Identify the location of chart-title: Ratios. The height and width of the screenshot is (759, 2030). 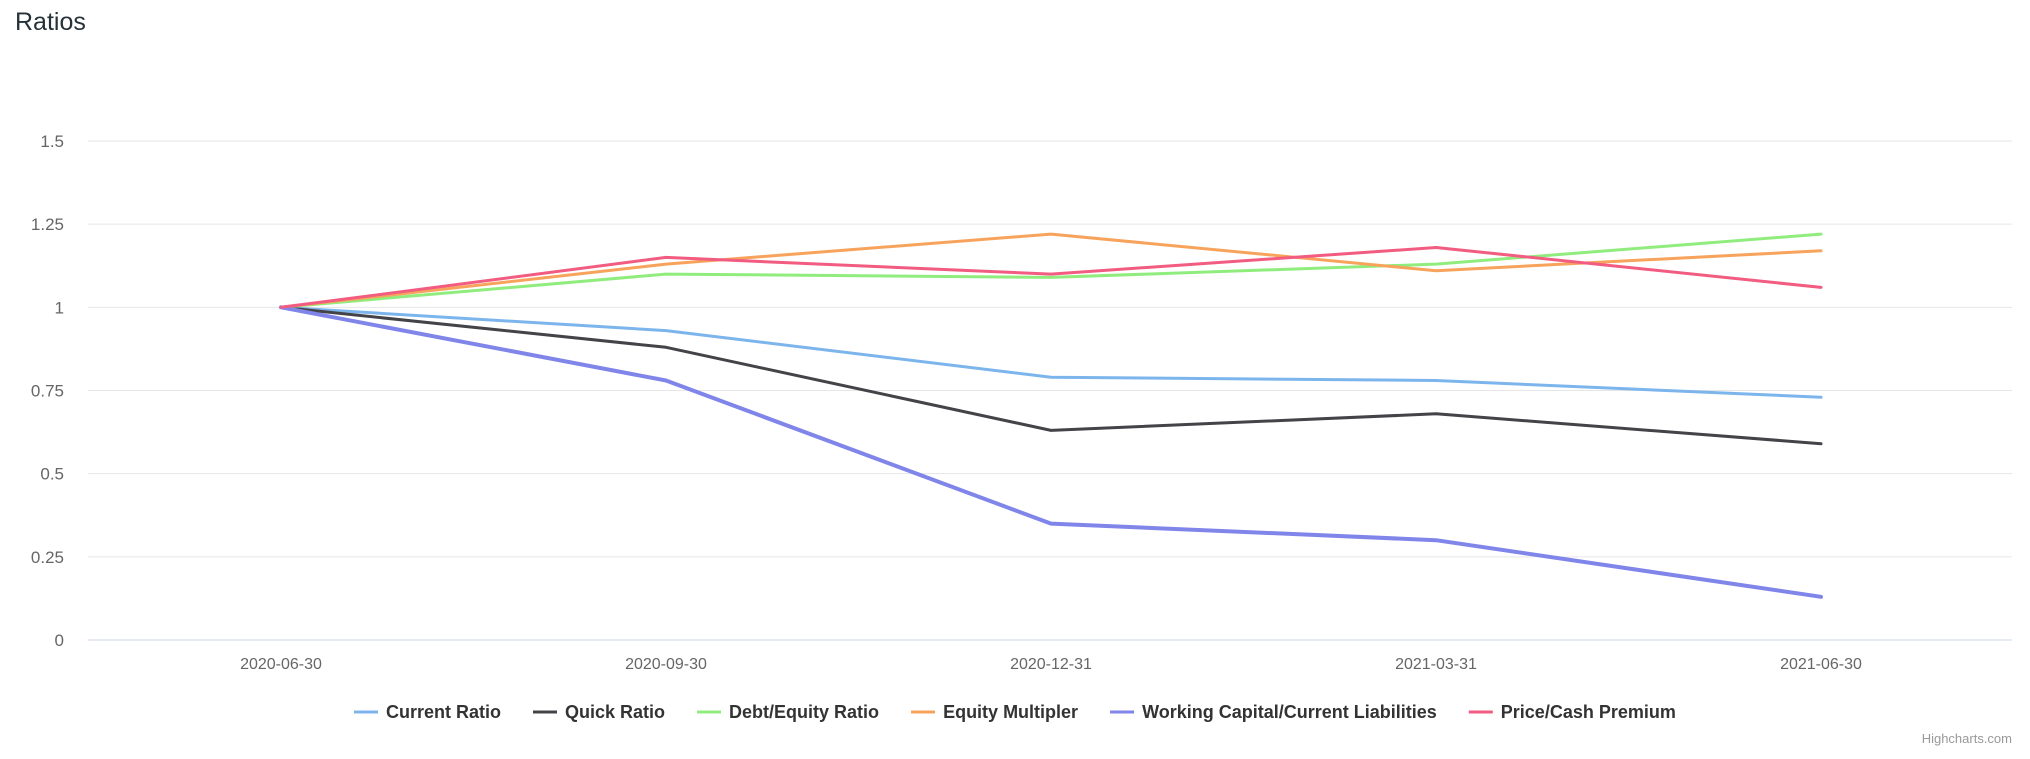
(50, 22).